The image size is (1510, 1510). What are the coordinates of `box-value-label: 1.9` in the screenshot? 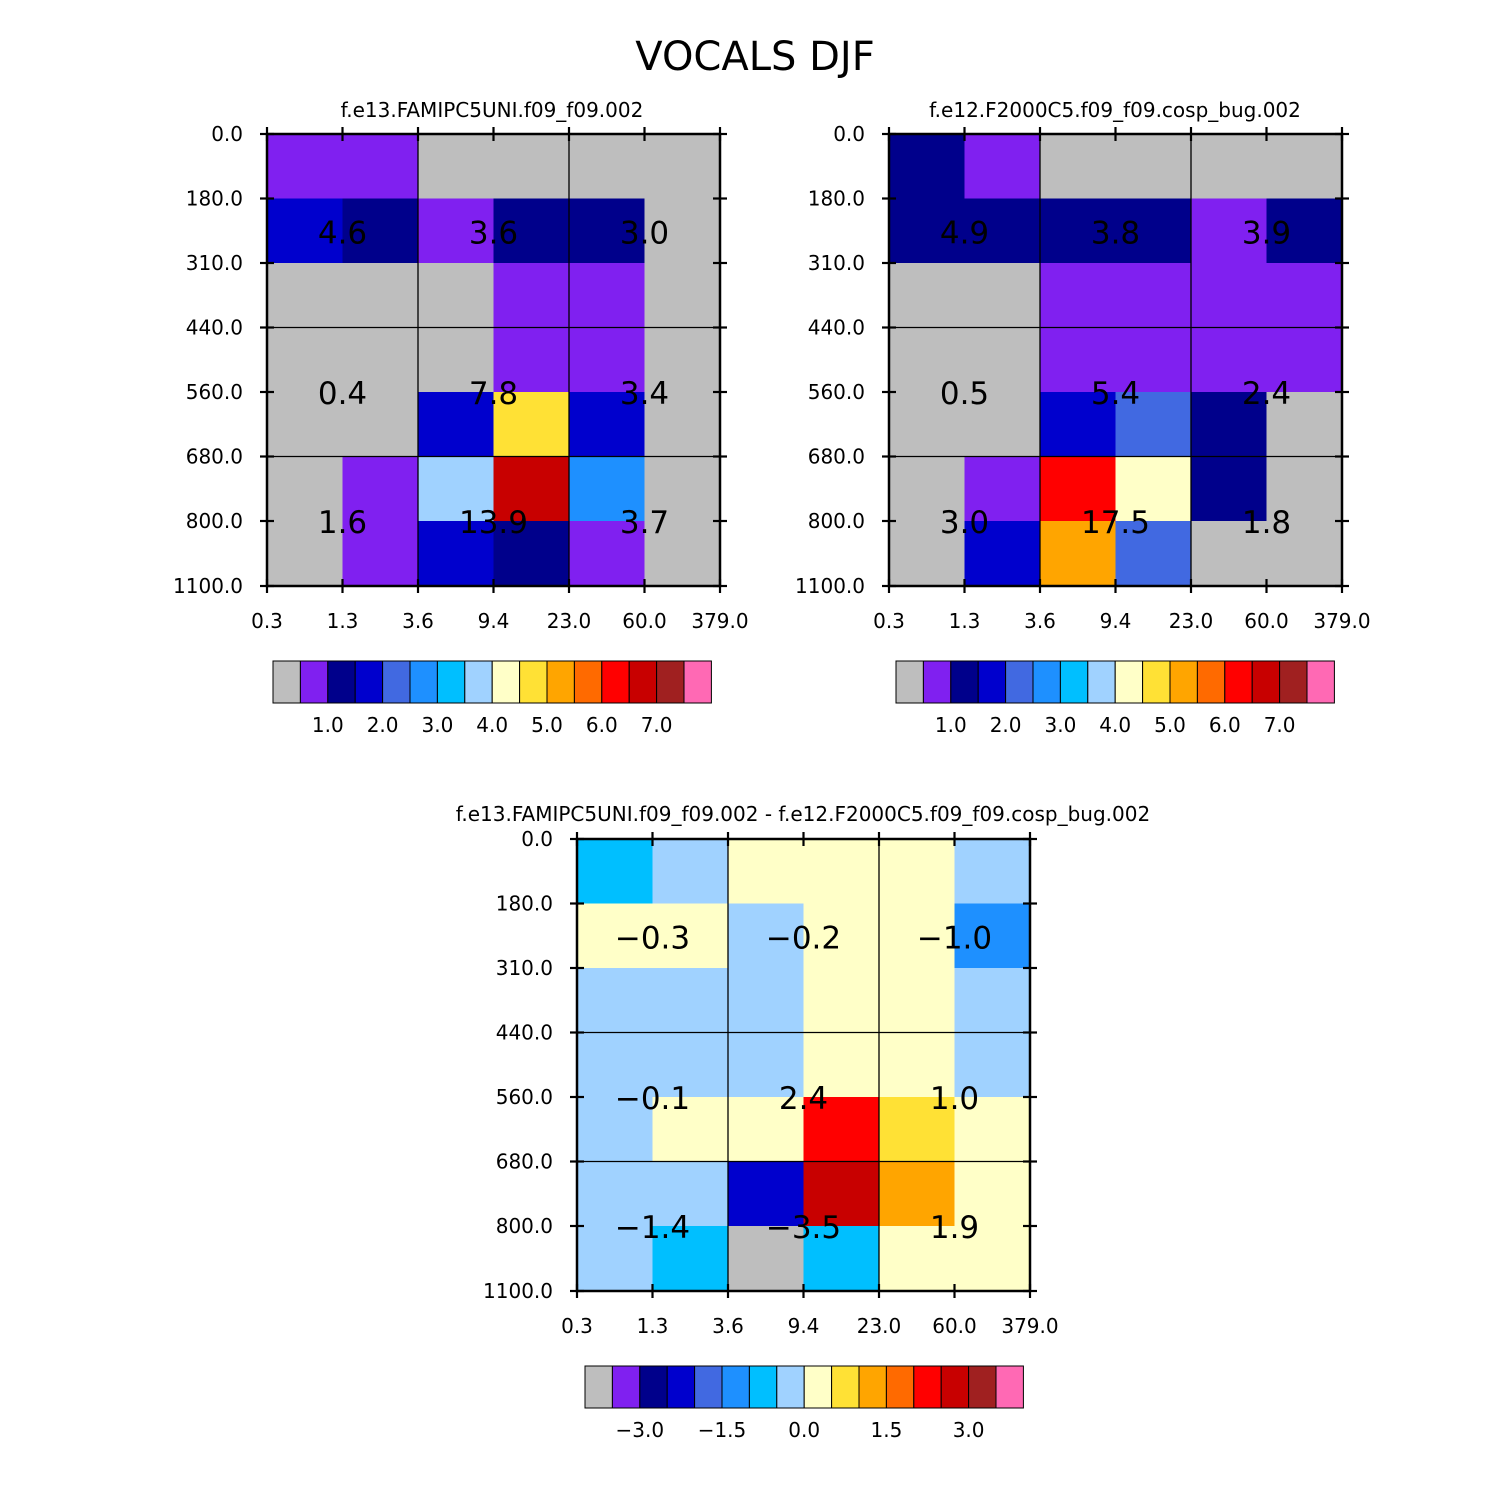 It's located at (954, 1228).